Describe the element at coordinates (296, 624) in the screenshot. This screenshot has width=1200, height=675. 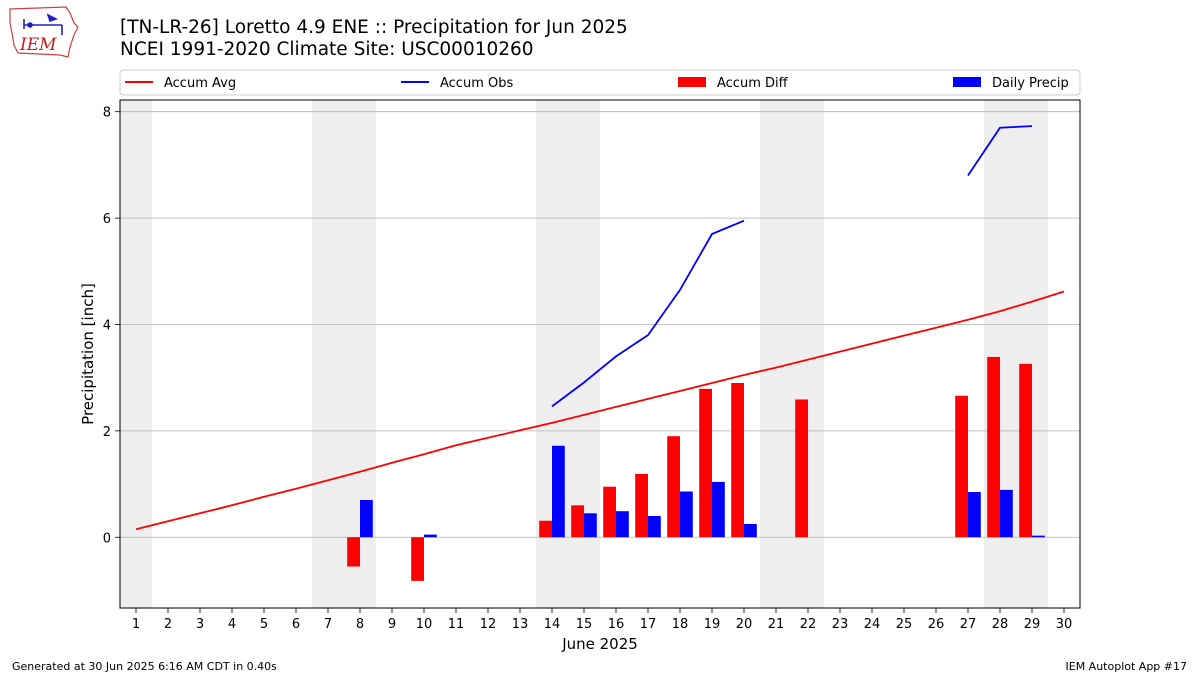
I see `x-tick-label: 6` at that location.